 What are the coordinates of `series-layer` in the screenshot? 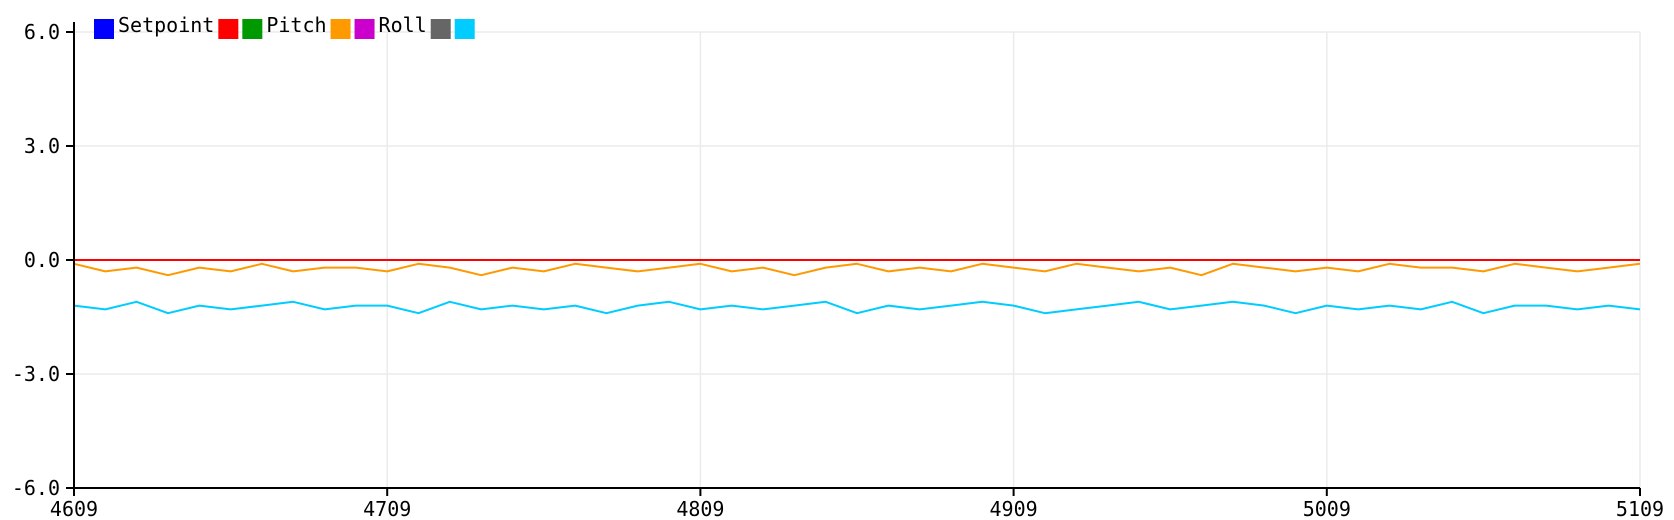 It's located at (857, 287).